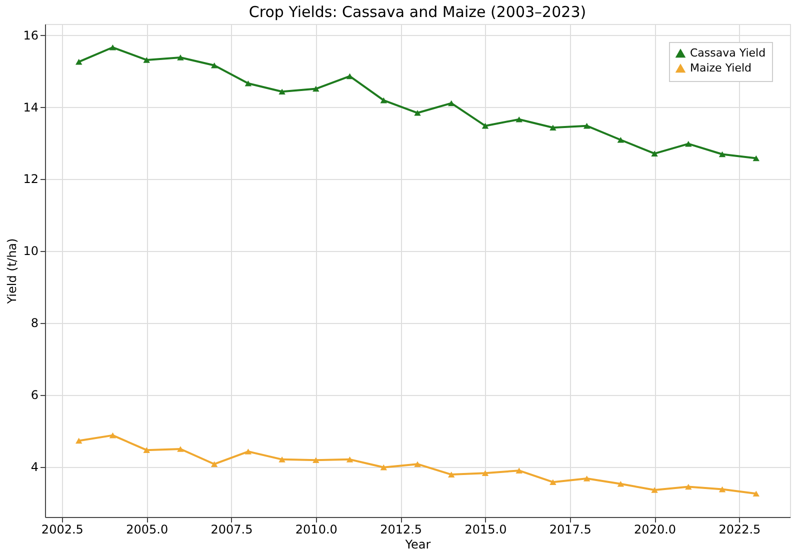 The width and height of the screenshot is (800, 559). I want to click on y-axis-title: Yield (t/ha), so click(12, 271).